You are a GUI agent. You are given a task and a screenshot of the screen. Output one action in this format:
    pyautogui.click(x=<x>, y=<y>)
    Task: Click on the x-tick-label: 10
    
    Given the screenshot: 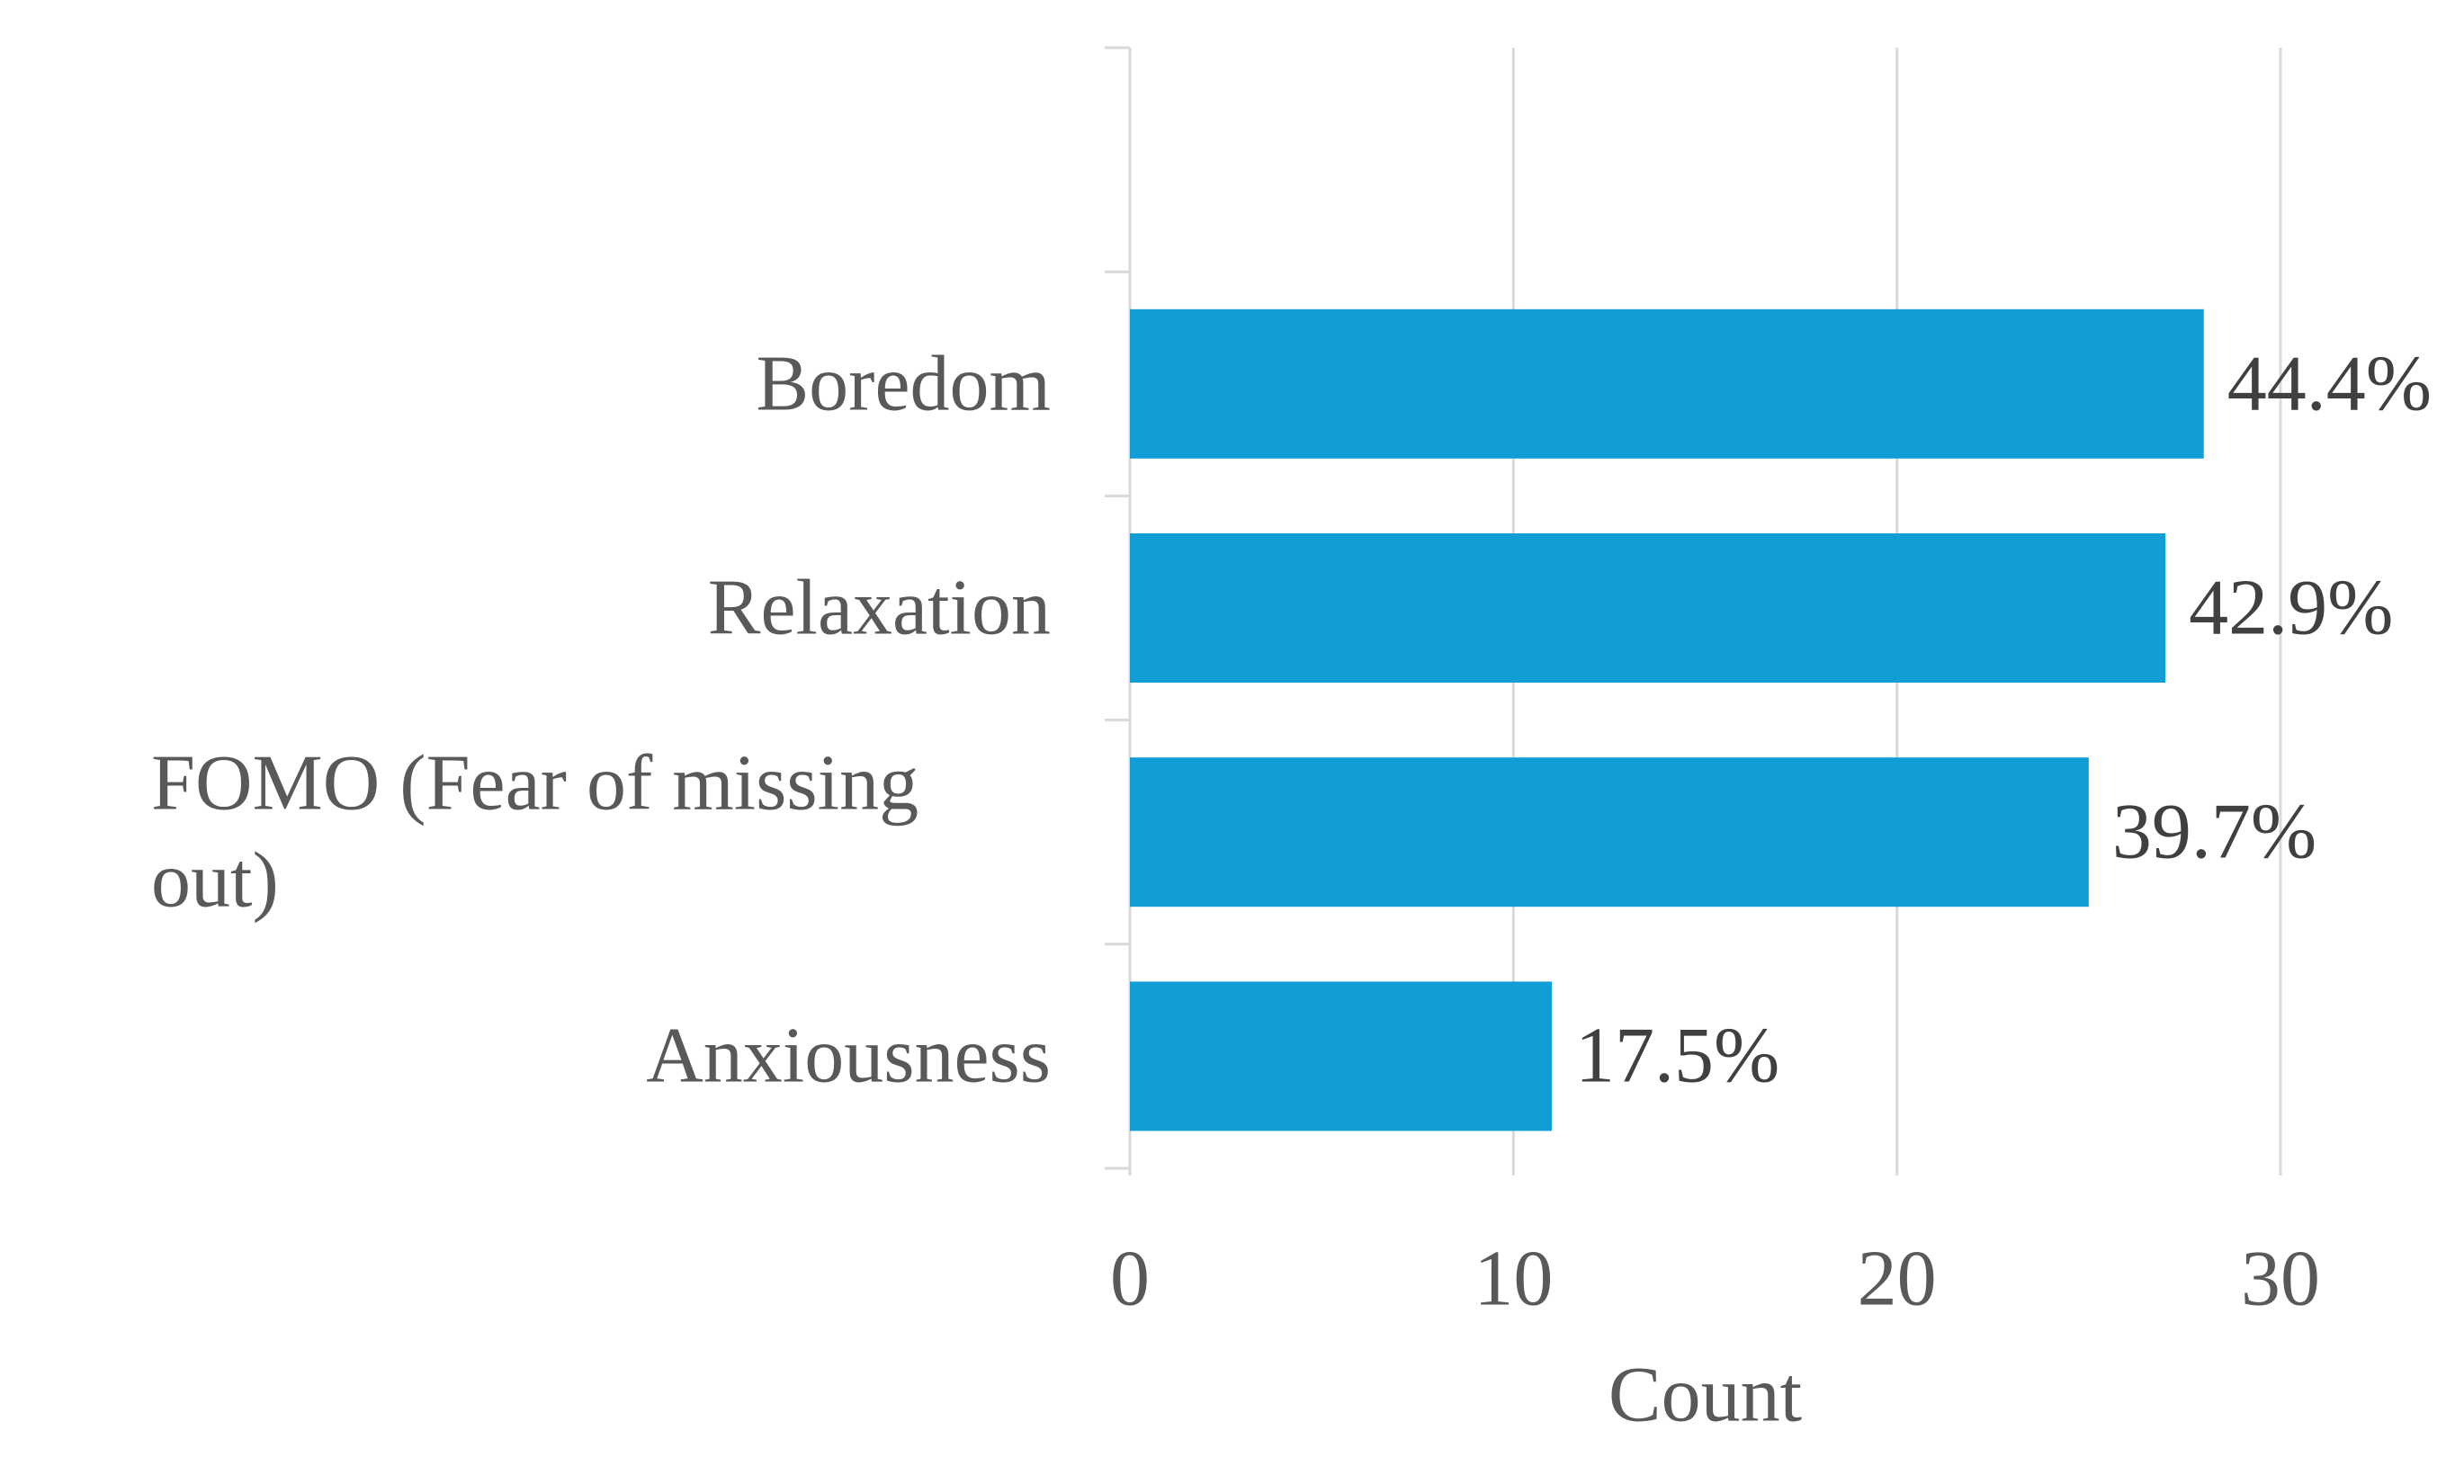 What is the action you would take?
    pyautogui.click(x=1514, y=1279)
    